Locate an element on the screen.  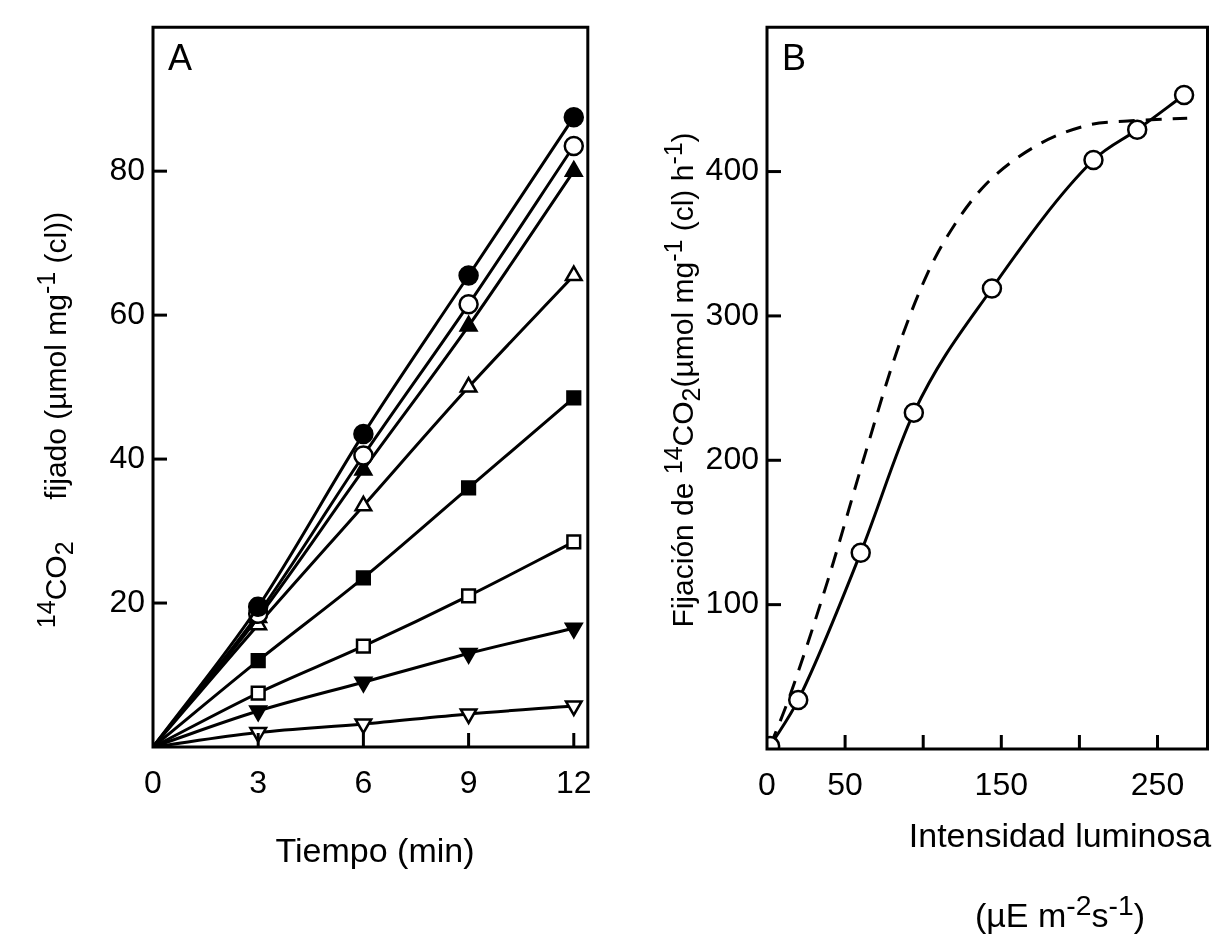
y-tick-label: 300 is located at coordinates (732, 313).